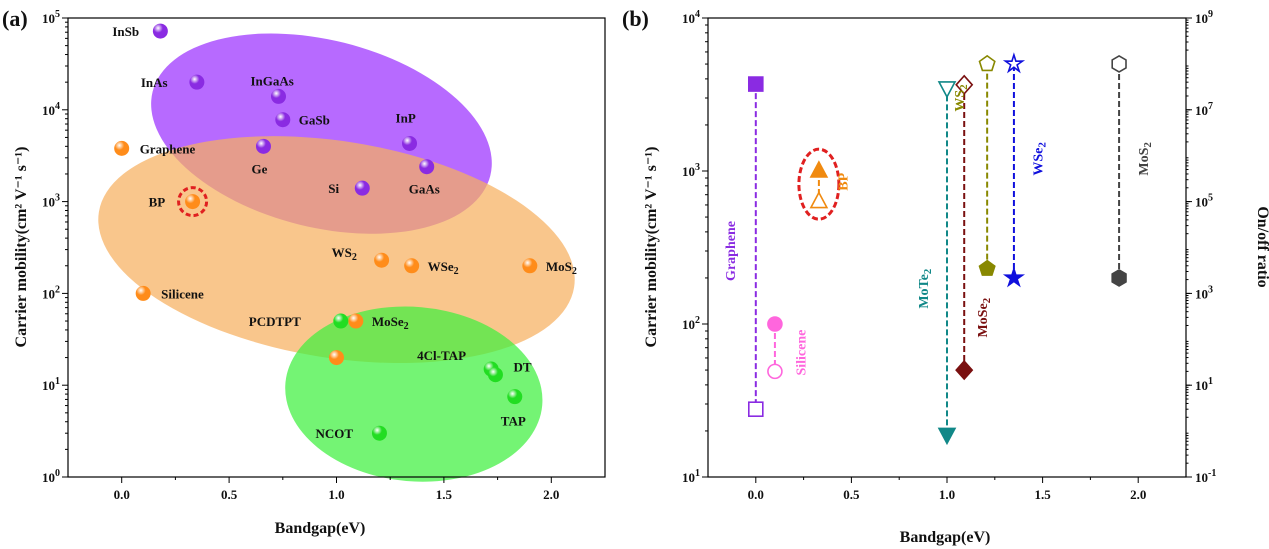 This screenshot has width=1269, height=549. Describe the element at coordinates (15, 18) in the screenshot. I see `panel-a-label: (a)` at that location.